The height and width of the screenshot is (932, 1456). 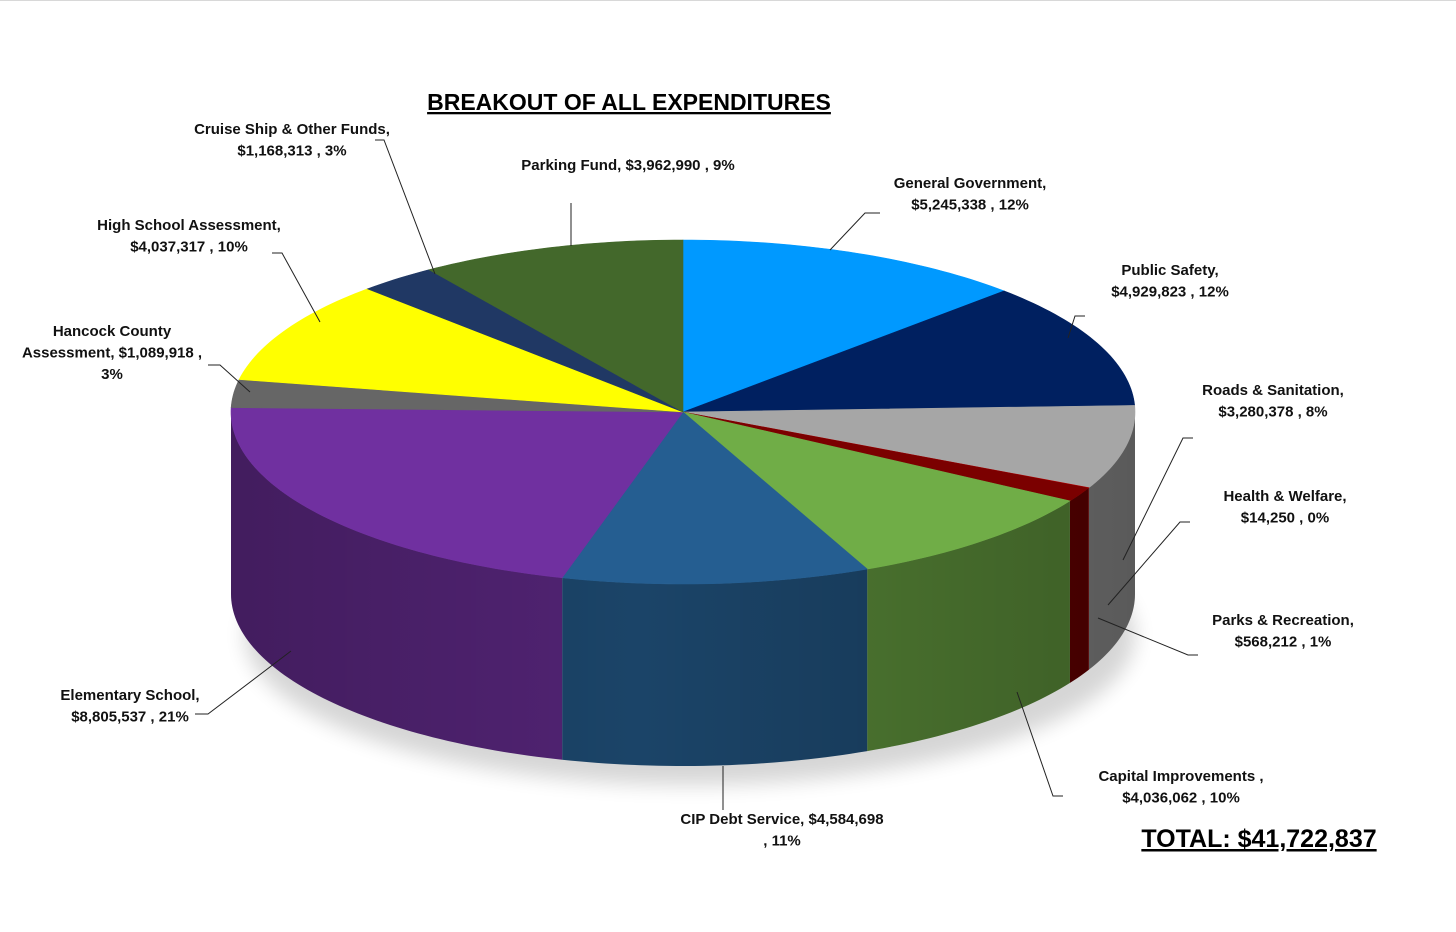 What do you see at coordinates (189, 236) in the screenshot?
I see `data-label-high-school-assessment: High School Assessment, $4,037,317 , 10%` at bounding box center [189, 236].